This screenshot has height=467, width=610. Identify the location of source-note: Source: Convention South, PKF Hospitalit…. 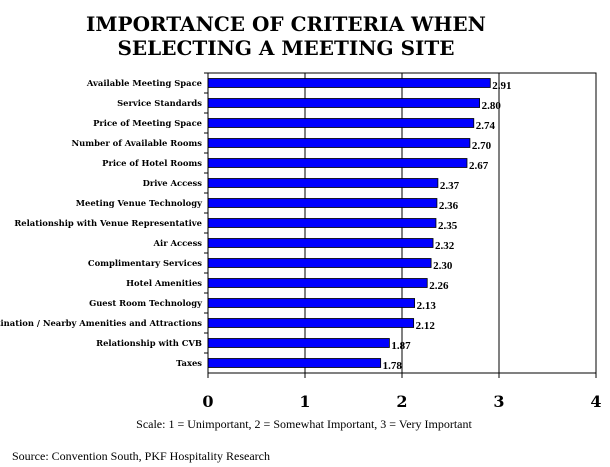
(141, 456).